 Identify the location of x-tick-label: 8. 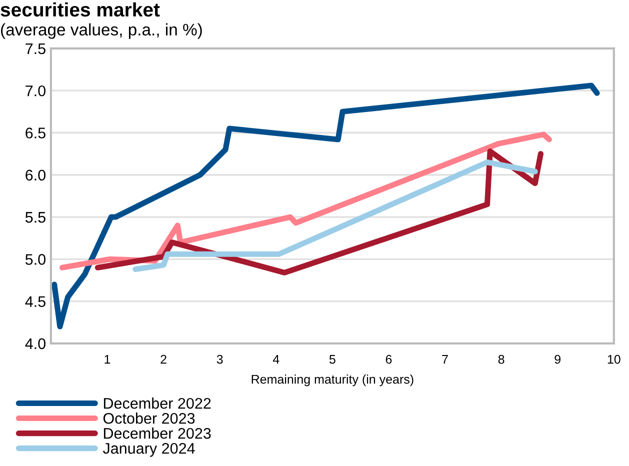
(501, 359).